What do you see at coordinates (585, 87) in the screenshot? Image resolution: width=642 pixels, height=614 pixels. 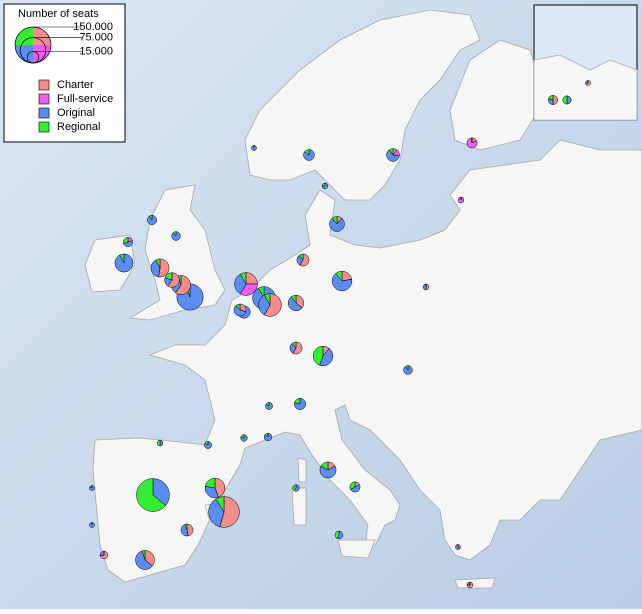 I see `inset-land` at bounding box center [585, 87].